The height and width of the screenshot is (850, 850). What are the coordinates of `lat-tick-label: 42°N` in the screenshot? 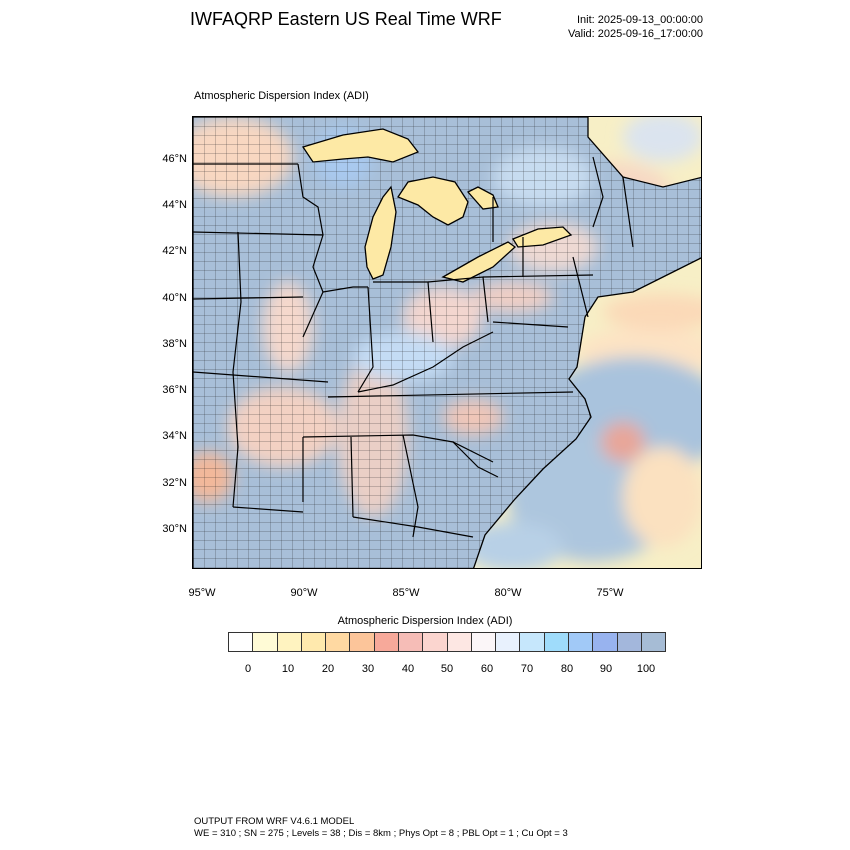 It's located at (174, 251).